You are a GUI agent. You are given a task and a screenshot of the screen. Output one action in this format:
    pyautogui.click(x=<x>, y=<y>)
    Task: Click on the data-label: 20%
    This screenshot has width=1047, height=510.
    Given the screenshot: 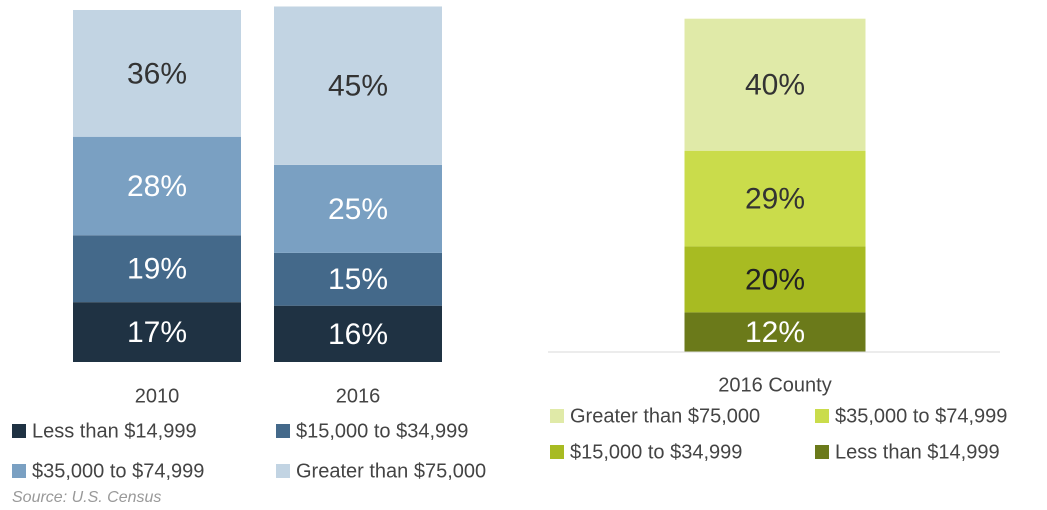 What is the action you would take?
    pyautogui.click(x=775, y=279)
    